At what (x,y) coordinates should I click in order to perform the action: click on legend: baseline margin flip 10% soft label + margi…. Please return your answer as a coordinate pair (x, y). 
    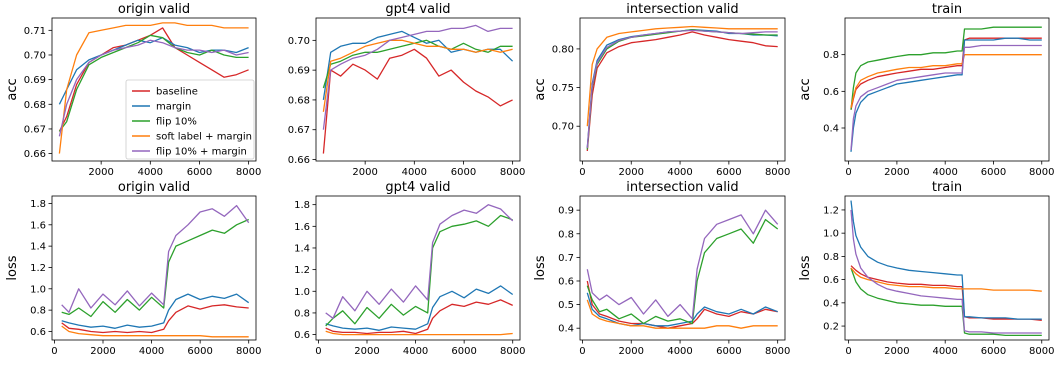
    Looking at the image, I should click on (190, 119).